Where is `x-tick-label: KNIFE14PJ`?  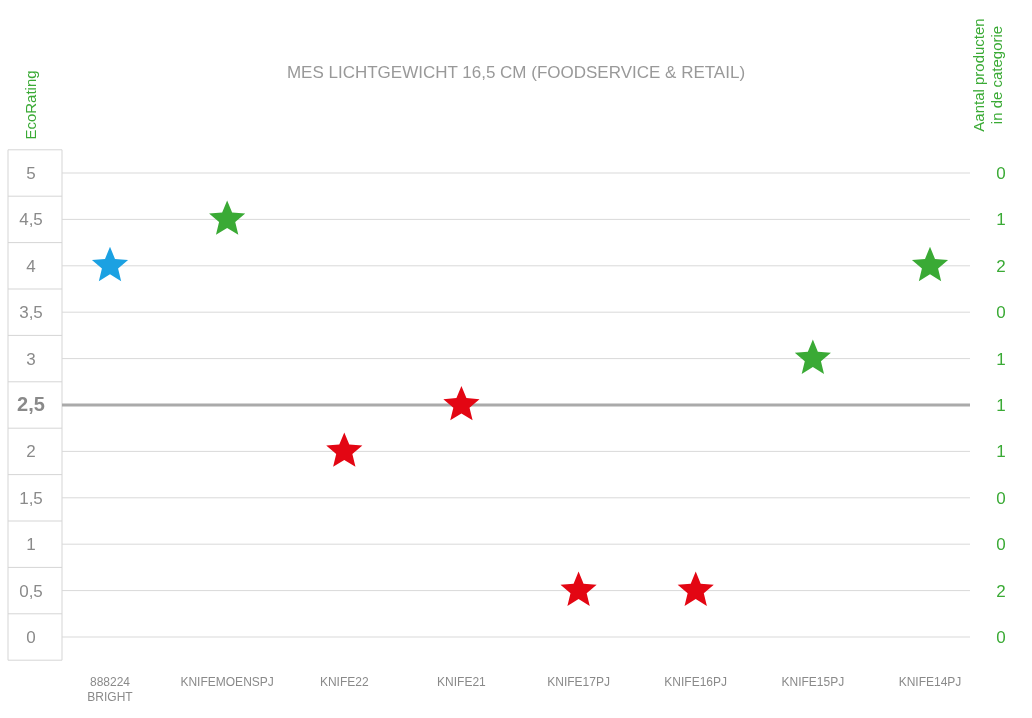 x-tick-label: KNIFE14PJ is located at coordinates (930, 682).